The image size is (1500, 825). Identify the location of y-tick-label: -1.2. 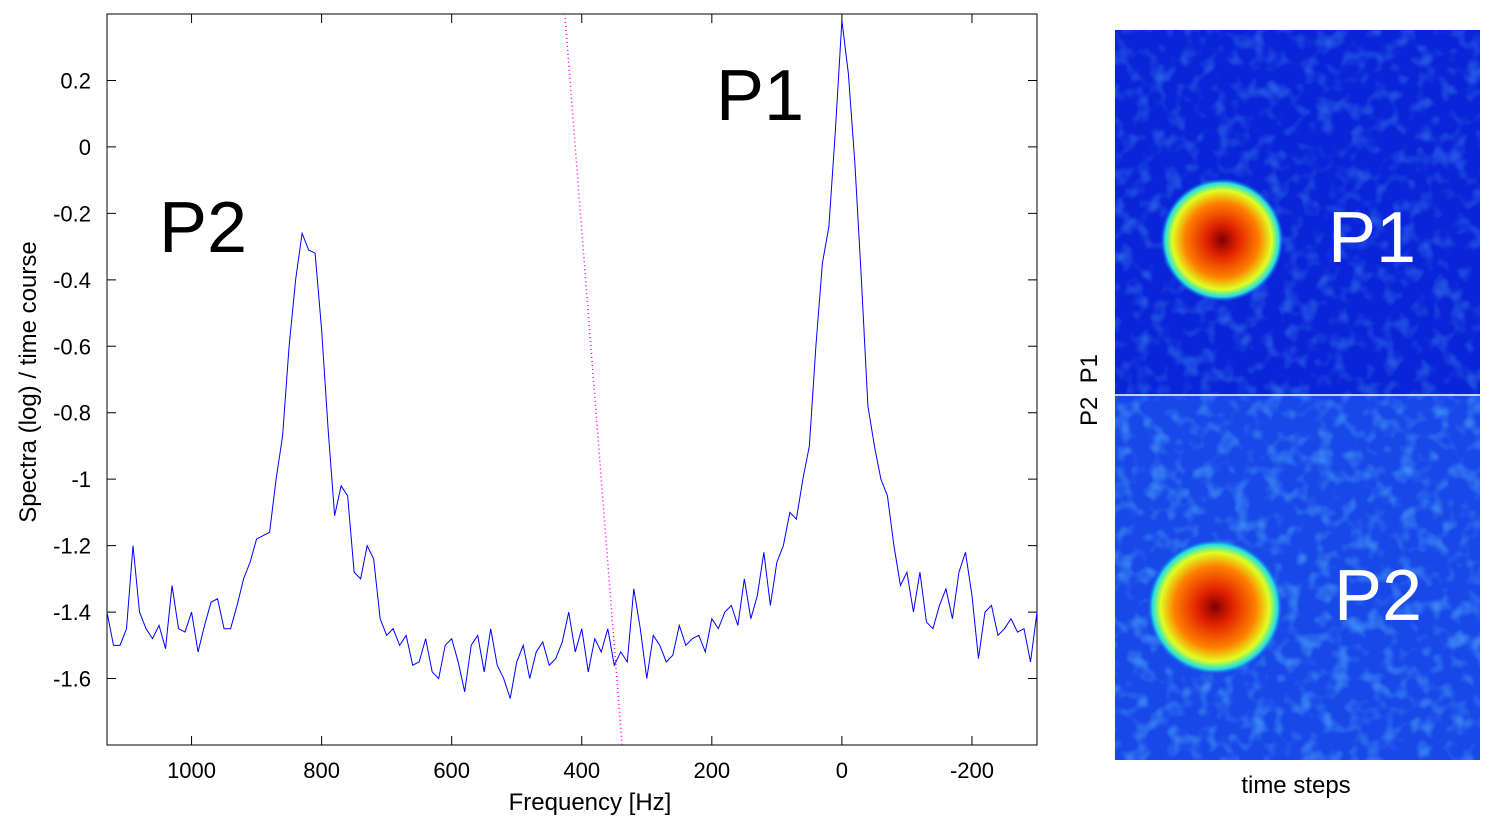
(72, 546).